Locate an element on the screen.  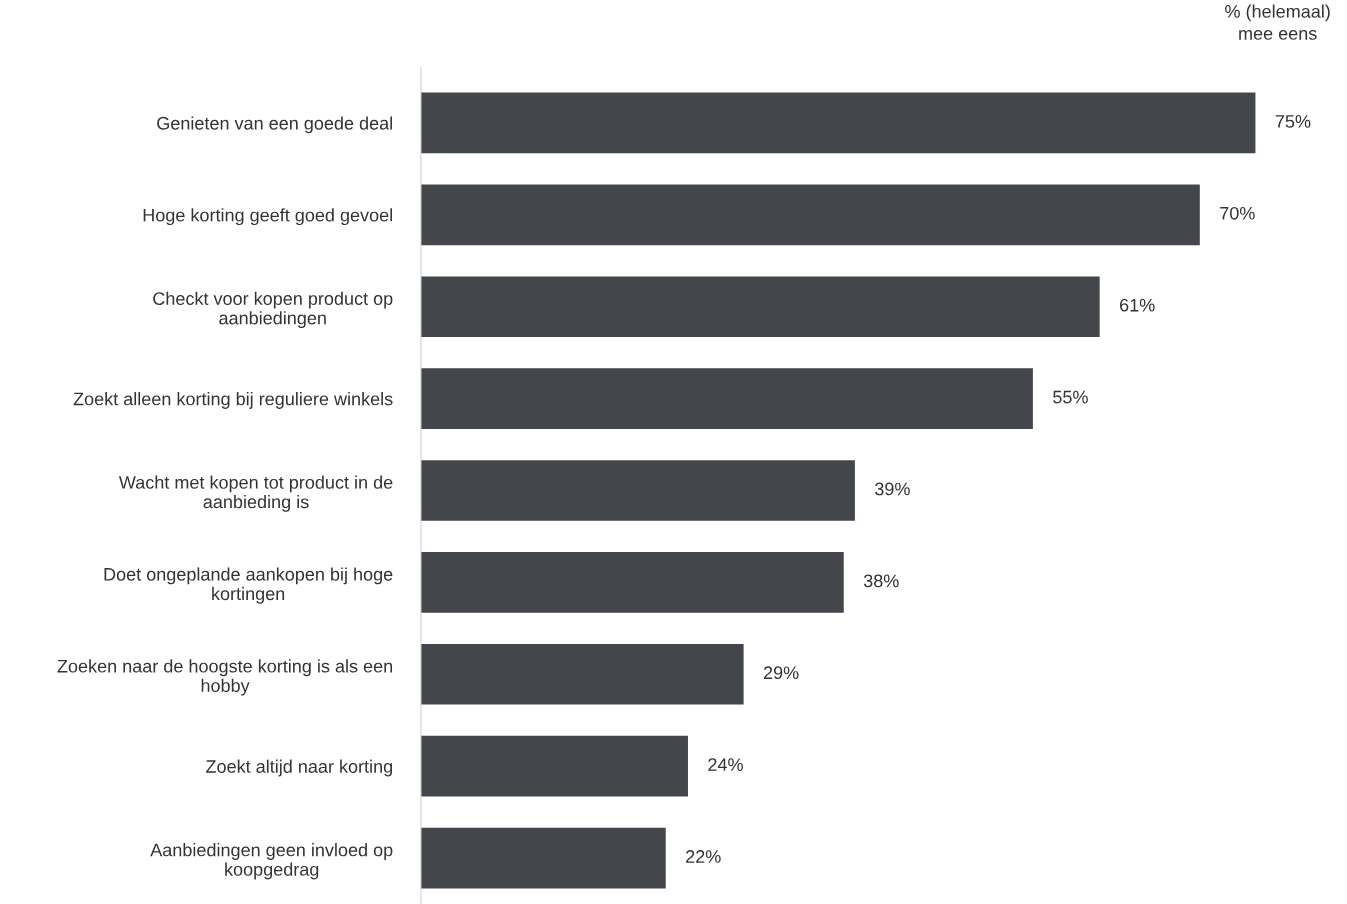
y-tick-label: Checkt voor kopen product op aanbiedingen is located at coordinates (273, 310).